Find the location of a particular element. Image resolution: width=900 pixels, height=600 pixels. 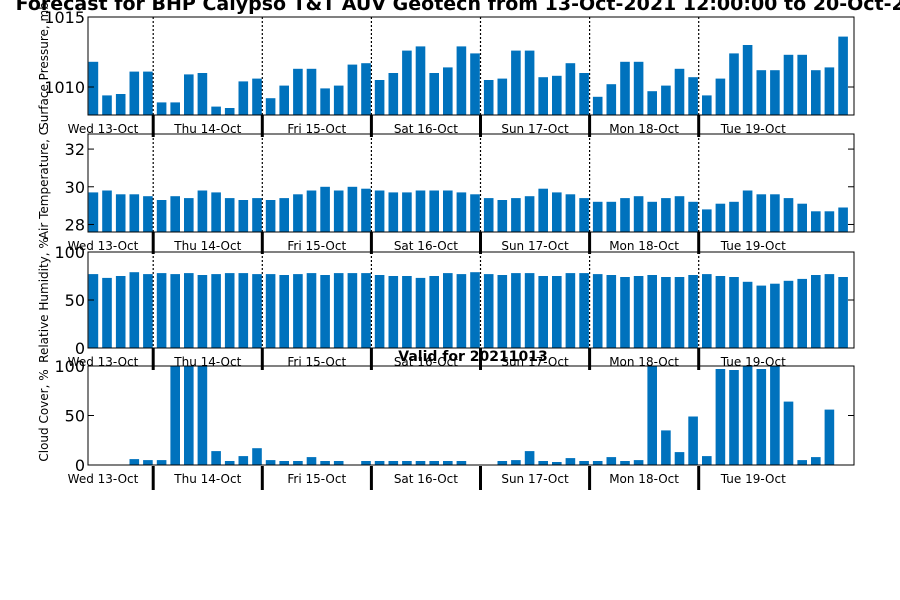

x-tick-label: Fri 15-Oct is located at coordinates (316, 129).